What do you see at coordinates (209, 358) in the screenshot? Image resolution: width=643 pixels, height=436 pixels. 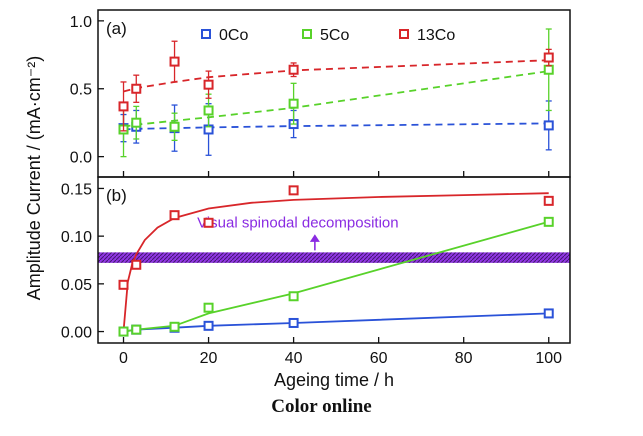 I see `x-tick-label: 20` at bounding box center [209, 358].